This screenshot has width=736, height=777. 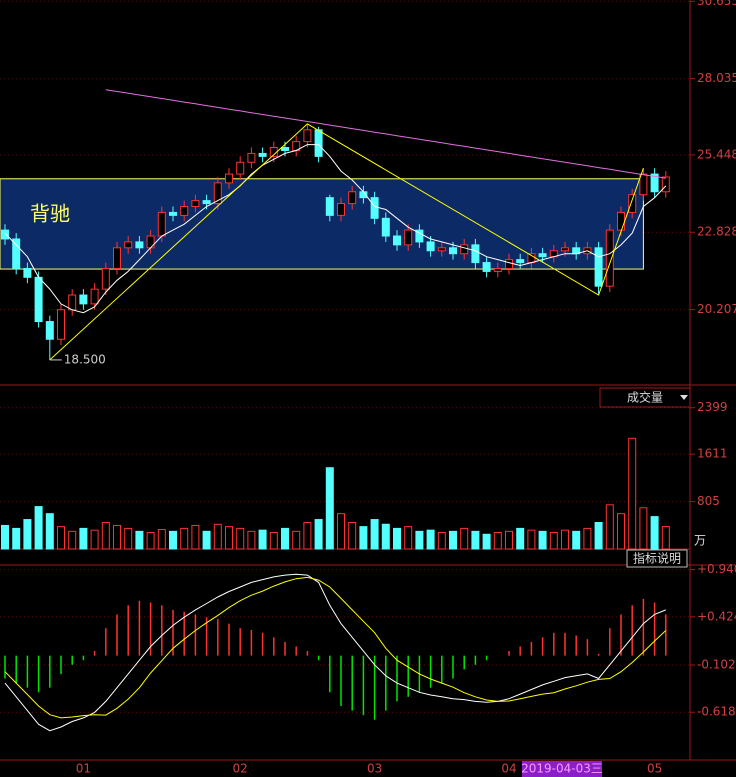 I want to click on divergence-label: 背驰, so click(x=50, y=213).